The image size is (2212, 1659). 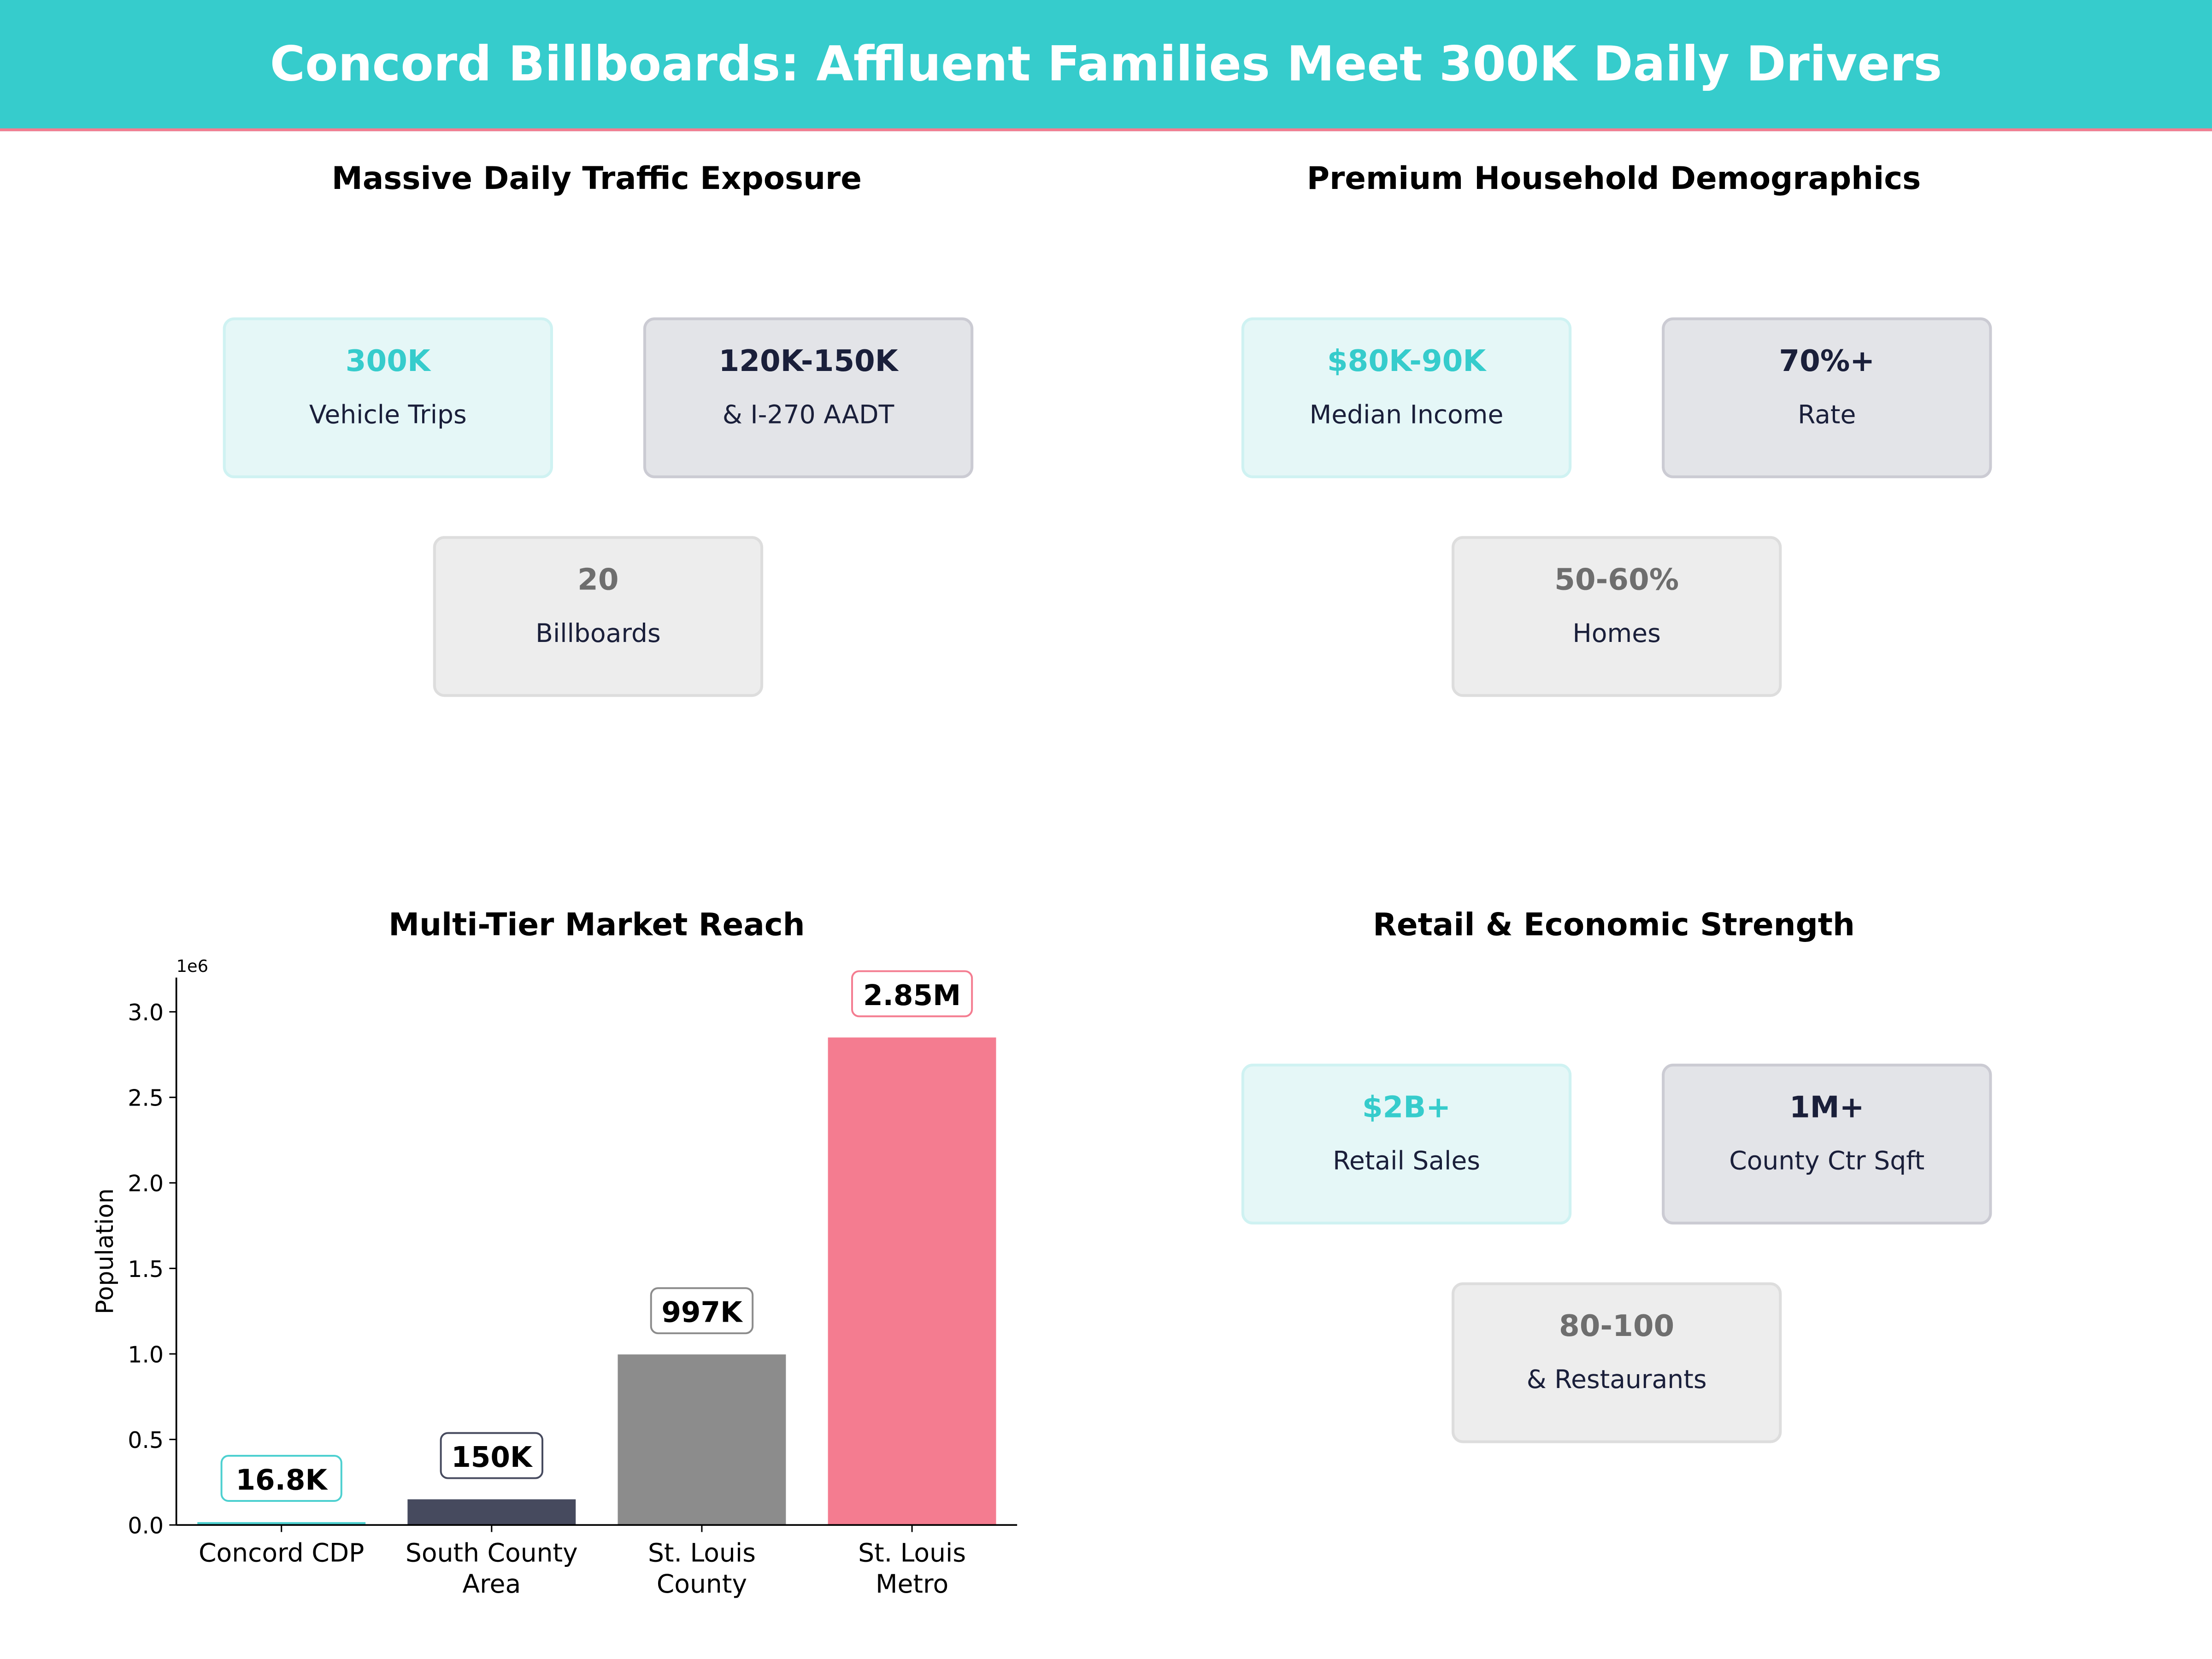 What do you see at coordinates (146, 1526) in the screenshot?
I see `y-tick-label: 0.0` at bounding box center [146, 1526].